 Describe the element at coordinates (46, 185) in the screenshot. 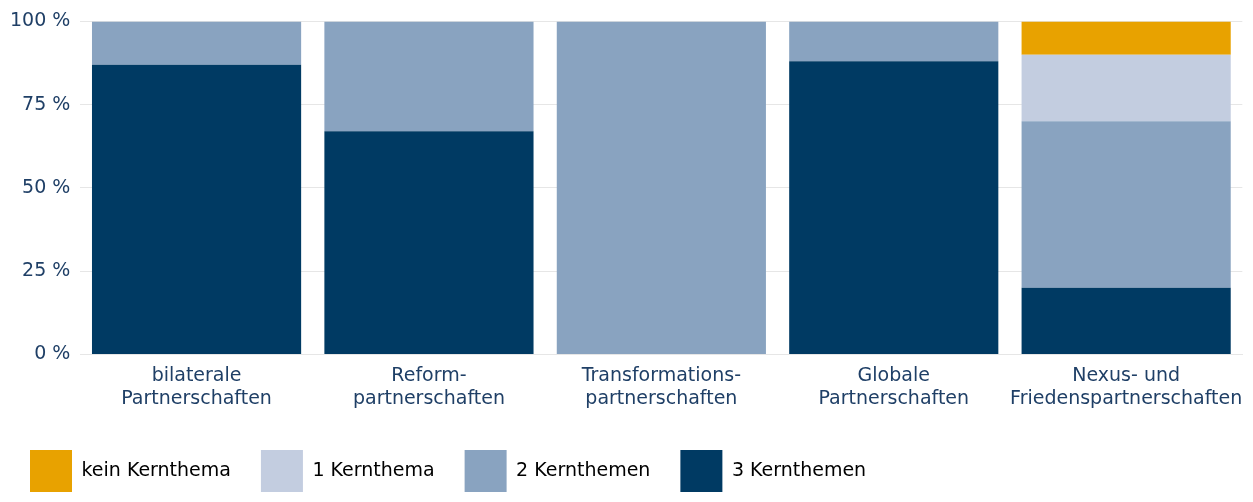

I see `y-tick-label: 50 %` at that location.